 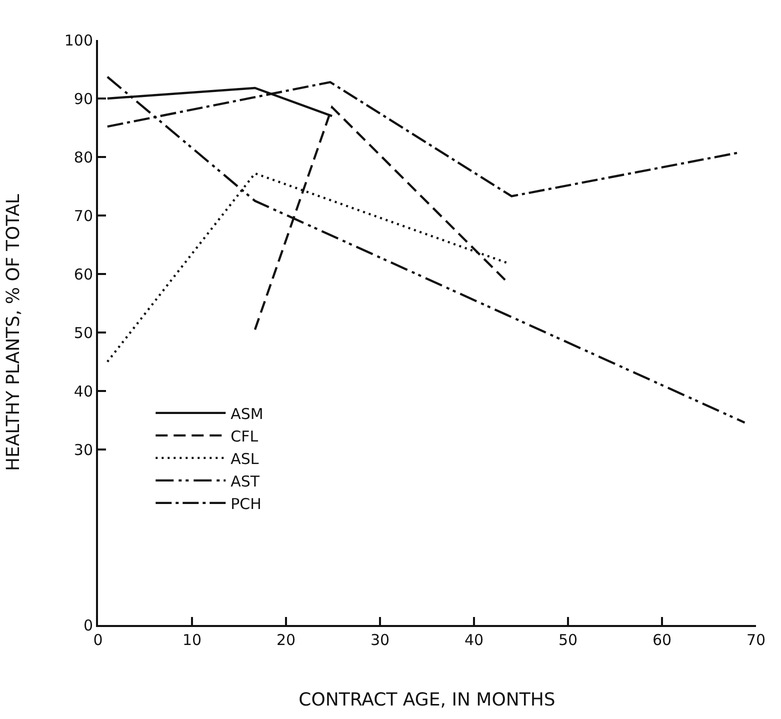 What do you see at coordinates (662, 640) in the screenshot?
I see `x-tick-label: 60` at bounding box center [662, 640].